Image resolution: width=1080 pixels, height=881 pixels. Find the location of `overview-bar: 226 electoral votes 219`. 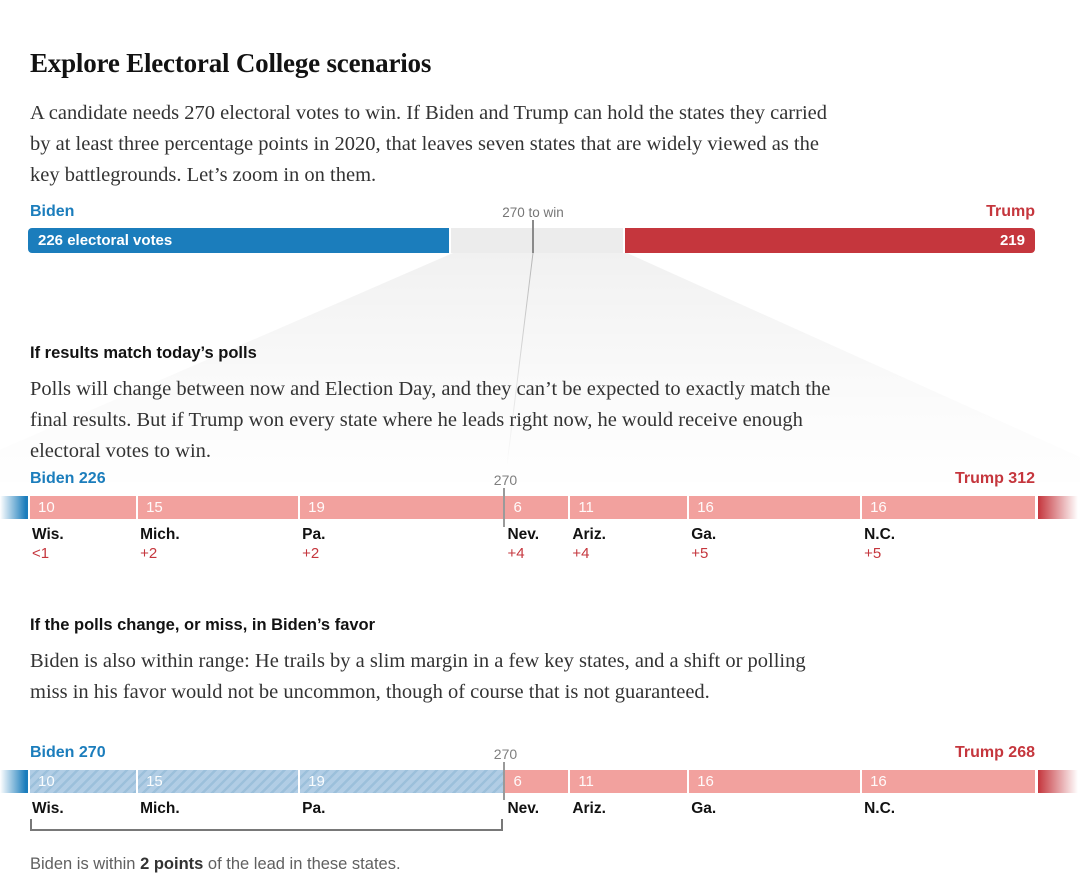

overview-bar: 226 electoral votes 219 is located at coordinates (531, 240).